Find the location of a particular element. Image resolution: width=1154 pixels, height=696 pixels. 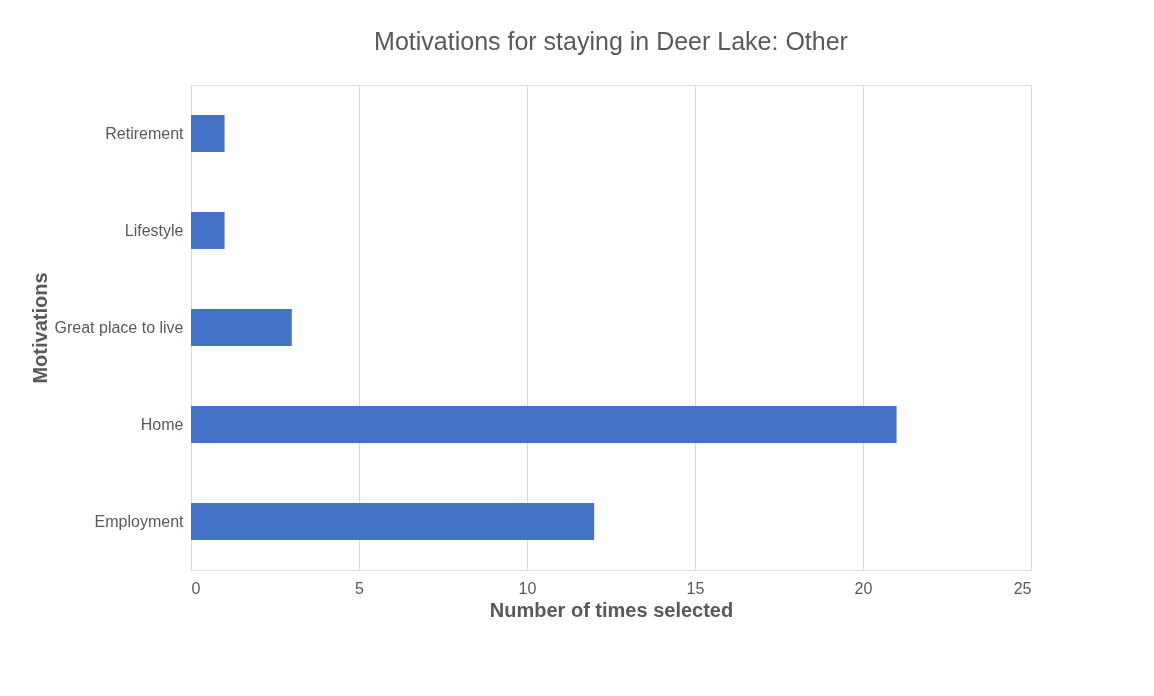

y-tick-label: Retirement is located at coordinates (145, 133).